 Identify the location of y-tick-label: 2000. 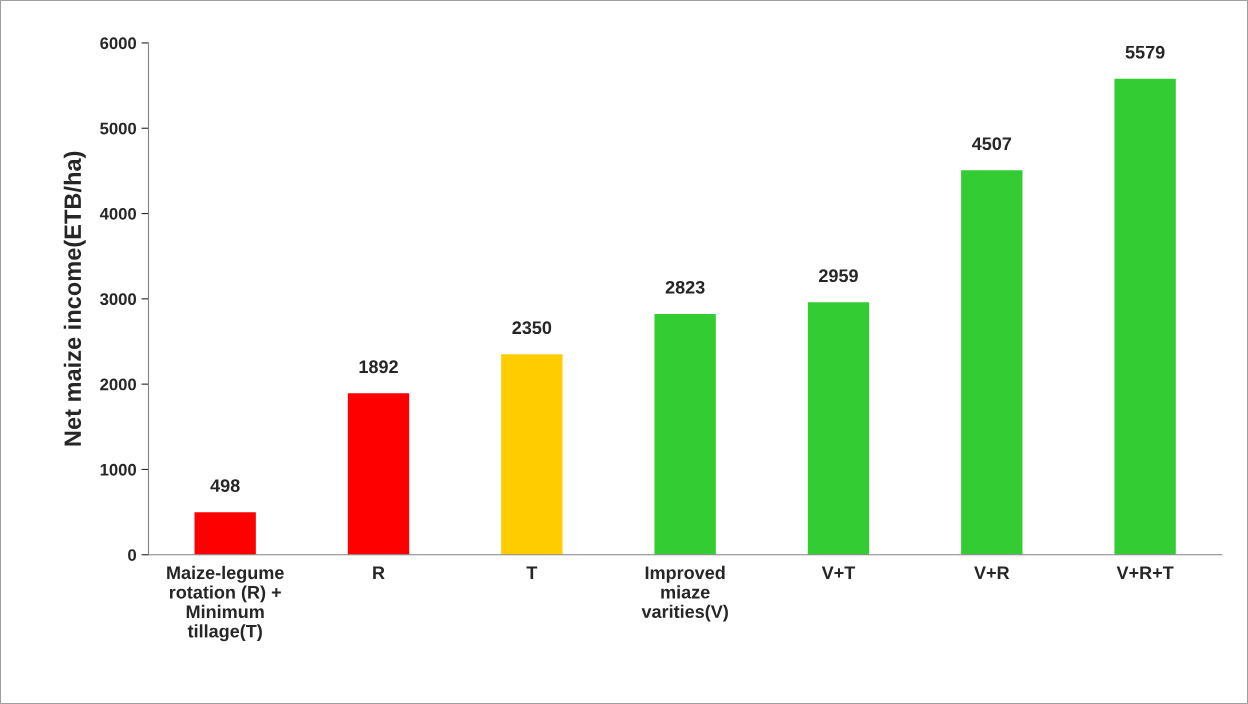
(118, 384).